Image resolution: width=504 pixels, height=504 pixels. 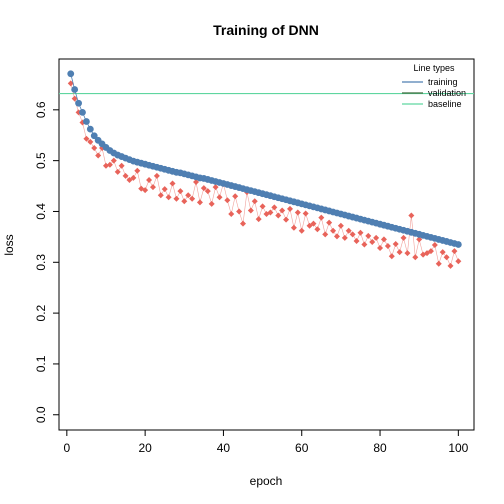 What do you see at coordinates (380, 448) in the screenshot?
I see `x-tick-label: 80` at bounding box center [380, 448].